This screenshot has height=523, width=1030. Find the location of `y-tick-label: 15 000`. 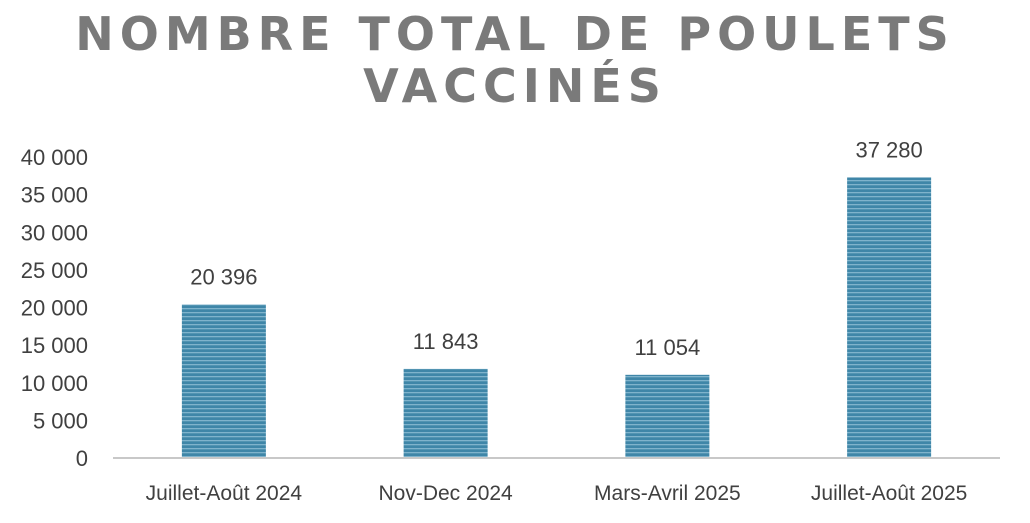

y-tick-label: 15 000 is located at coordinates (54, 345).